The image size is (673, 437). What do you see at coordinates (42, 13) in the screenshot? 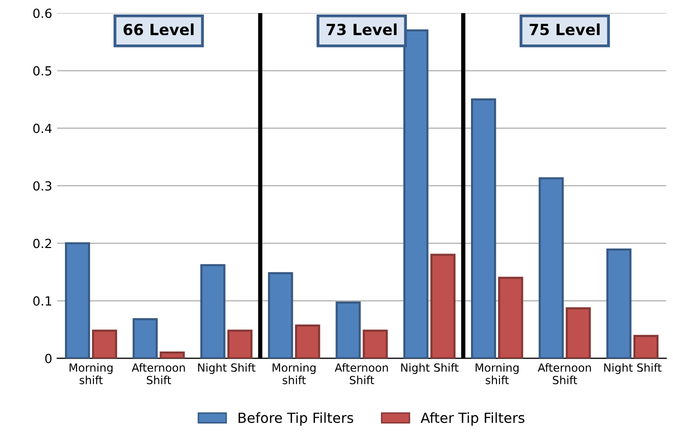
I see `y-tick-label: 0.6` at bounding box center [42, 13].